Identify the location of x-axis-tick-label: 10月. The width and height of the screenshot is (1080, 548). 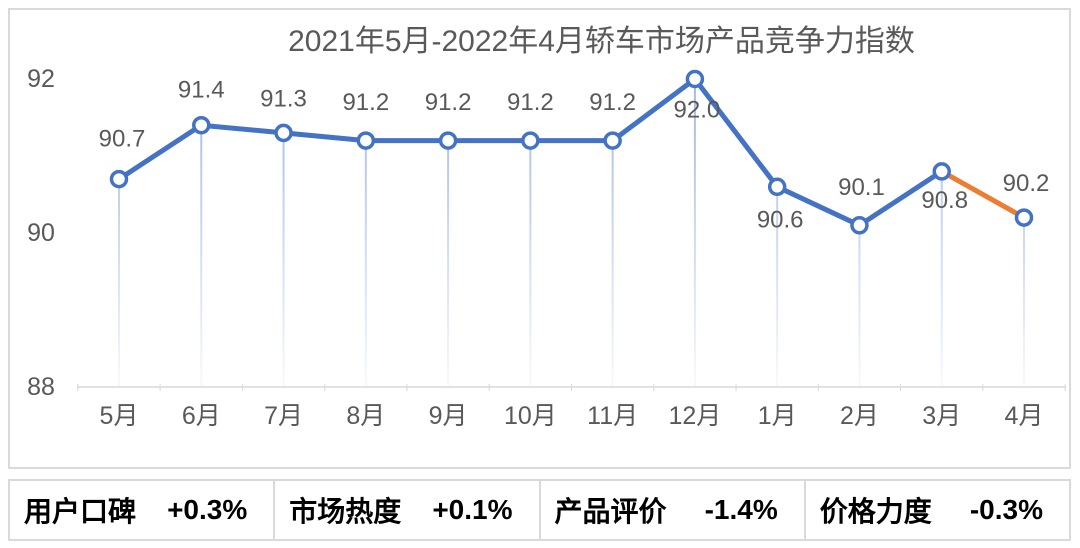
(530, 416).